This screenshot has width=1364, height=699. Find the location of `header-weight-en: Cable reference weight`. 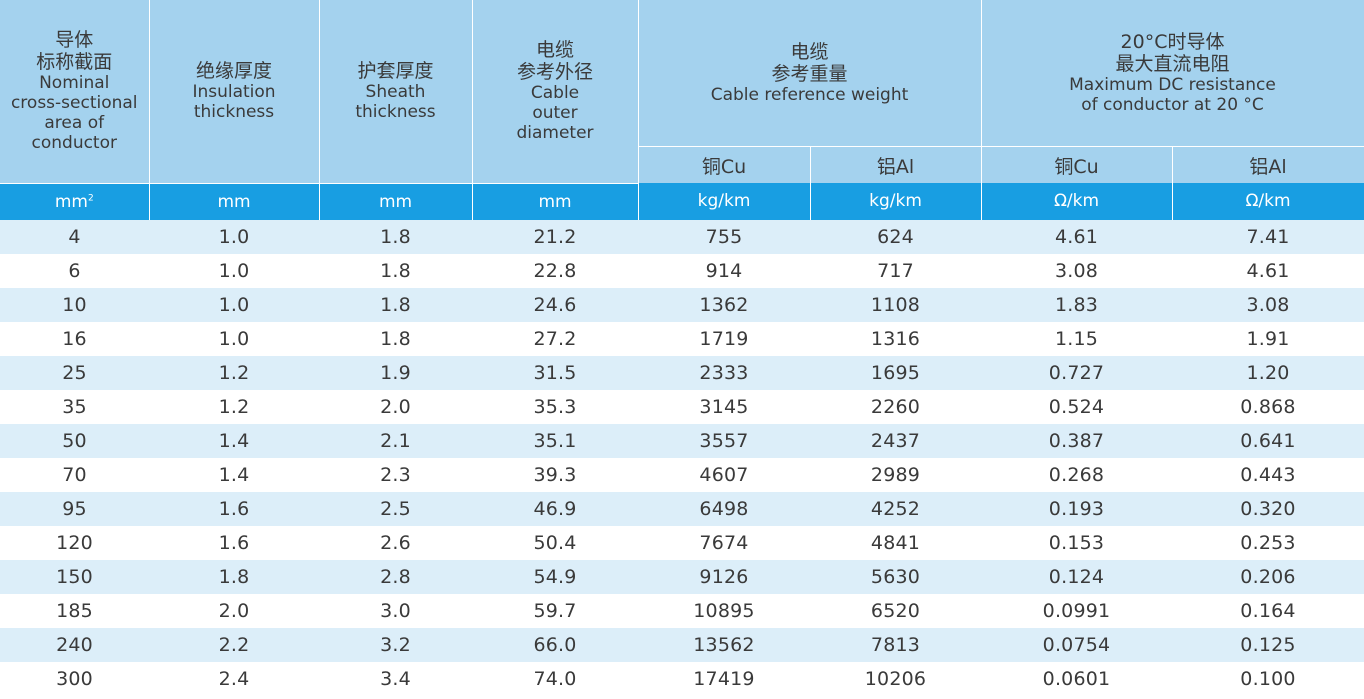

header-weight-en: Cable reference weight is located at coordinates (809, 95).